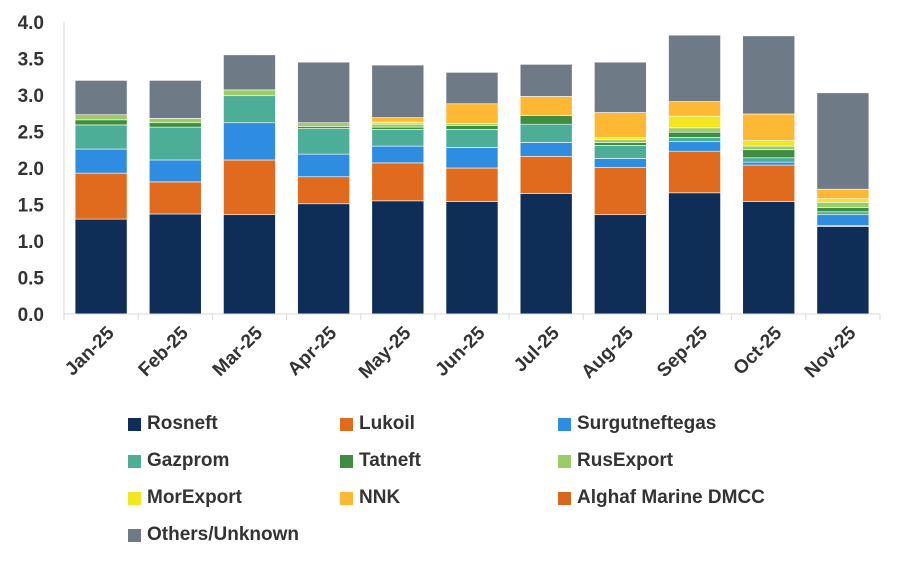 This screenshot has height=567, width=904. Describe the element at coordinates (387, 423) in the screenshot. I see `legend-label: Lukoil` at that location.